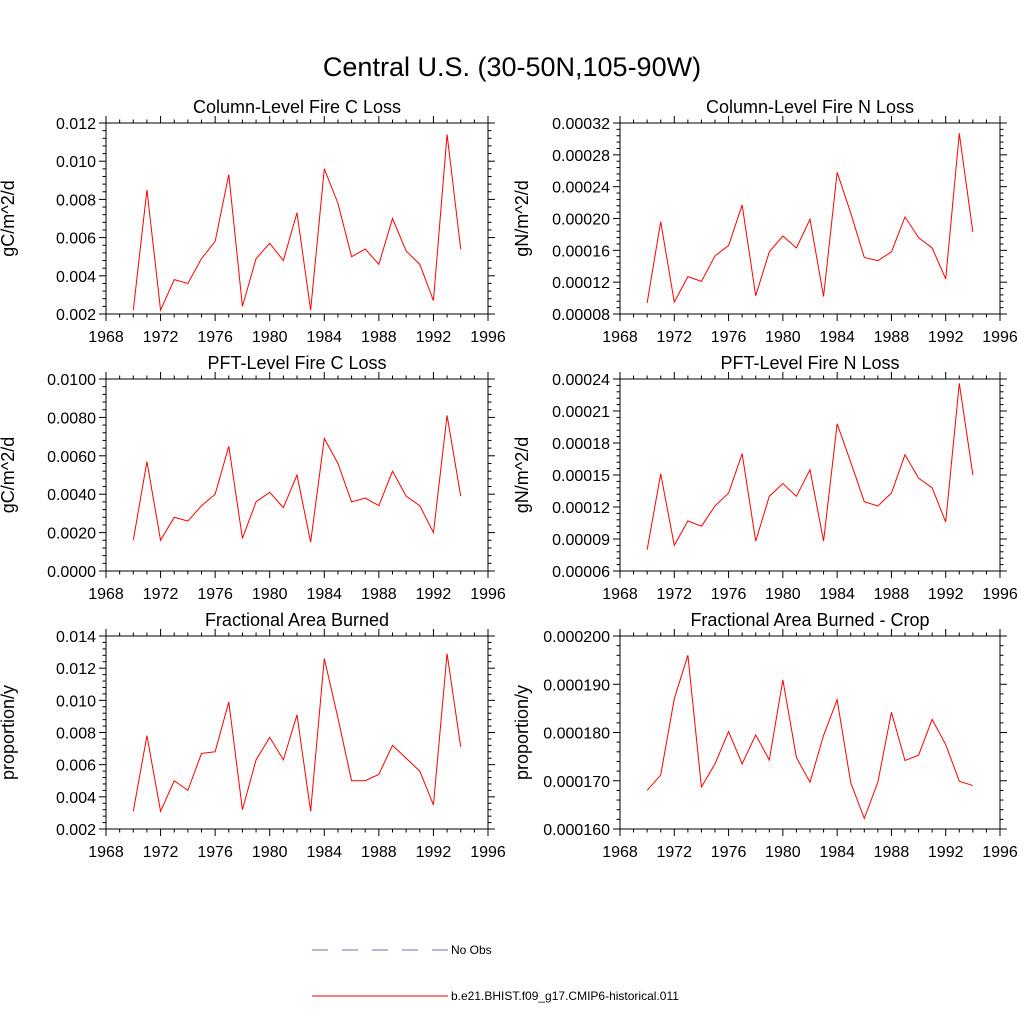  What do you see at coordinates (576, 782) in the screenshot?
I see `y-tick-label: 0.000170` at bounding box center [576, 782].